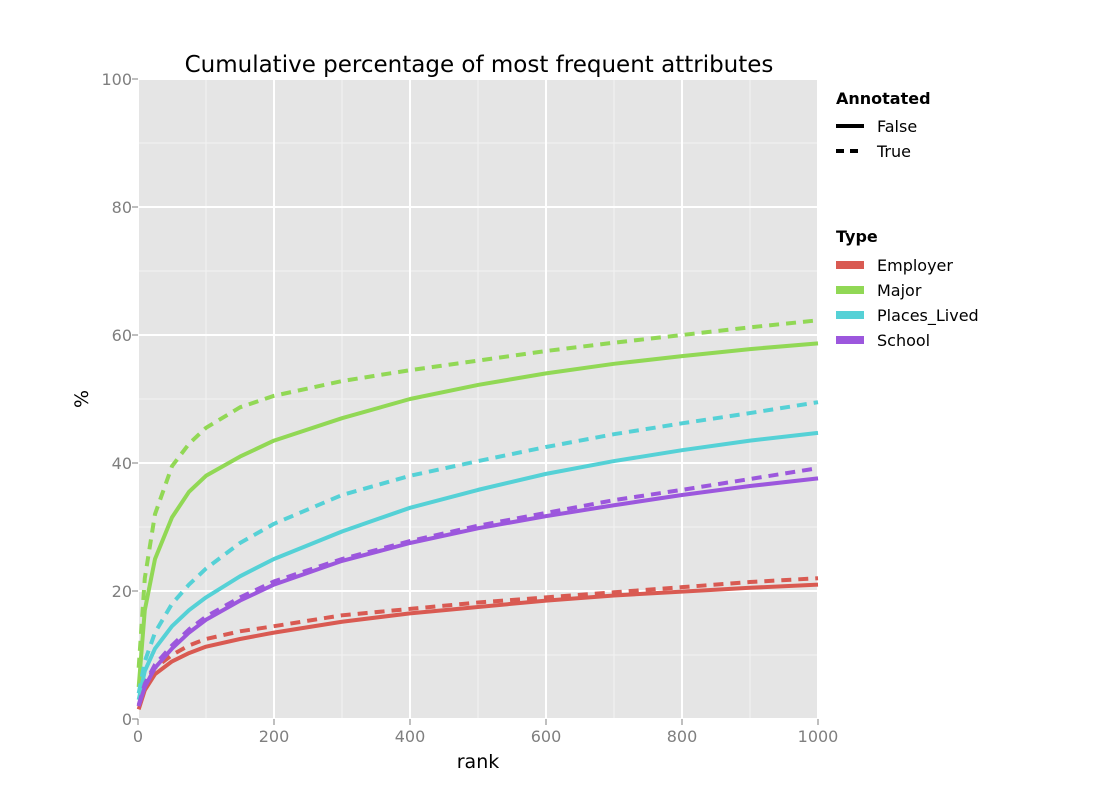  Describe the element at coordinates (478, 762) in the screenshot. I see `x-axis-title: rank` at that location.